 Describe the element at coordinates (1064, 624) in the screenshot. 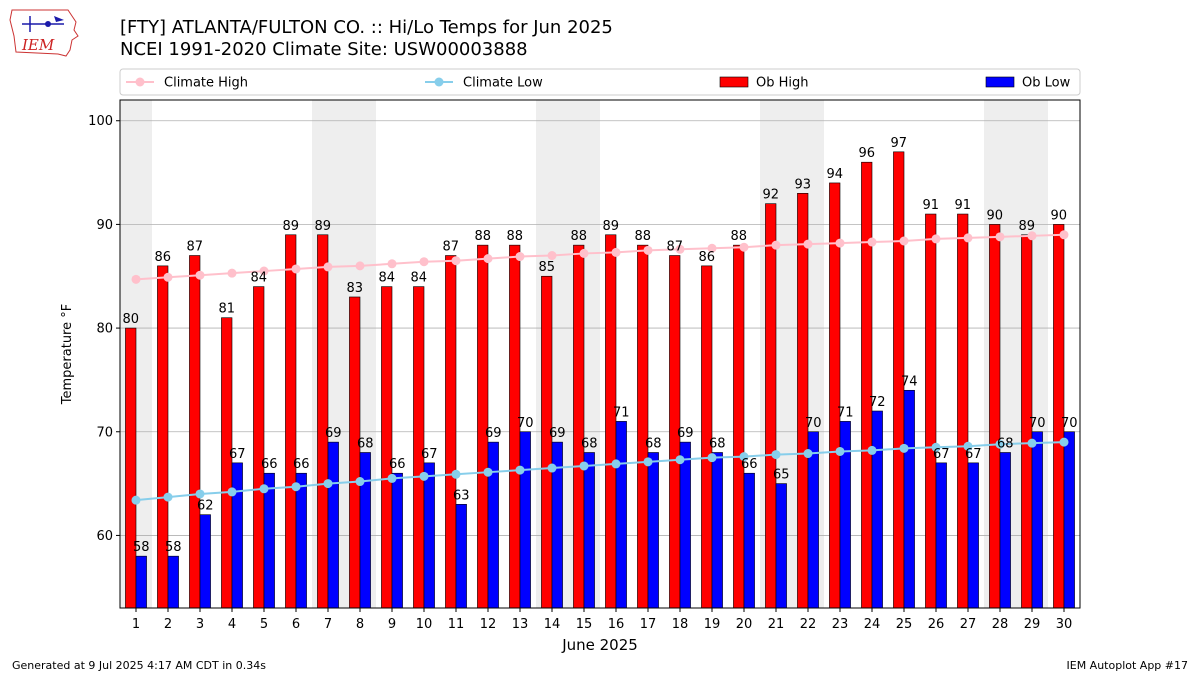

I see `x-tick-label: 30` at that location.